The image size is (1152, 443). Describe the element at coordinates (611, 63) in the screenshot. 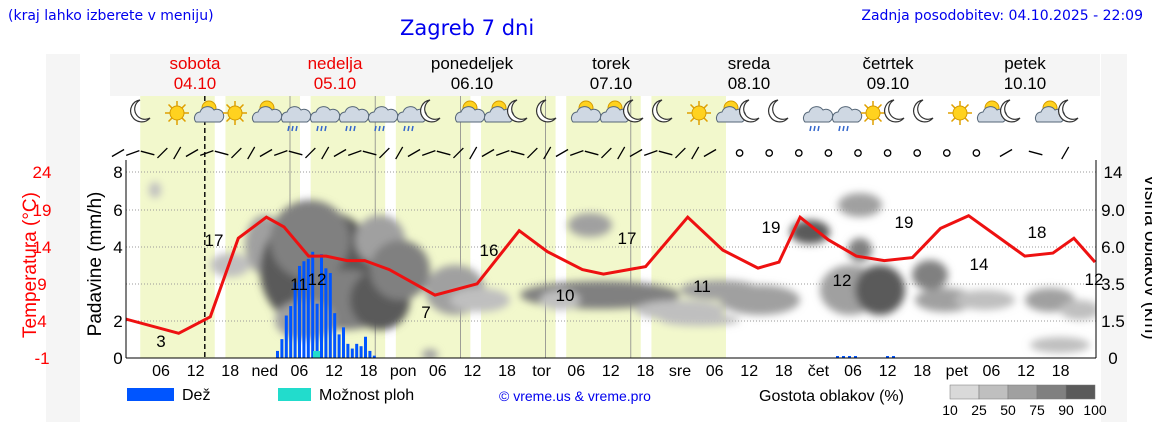

I see `day-name: torek` at that location.